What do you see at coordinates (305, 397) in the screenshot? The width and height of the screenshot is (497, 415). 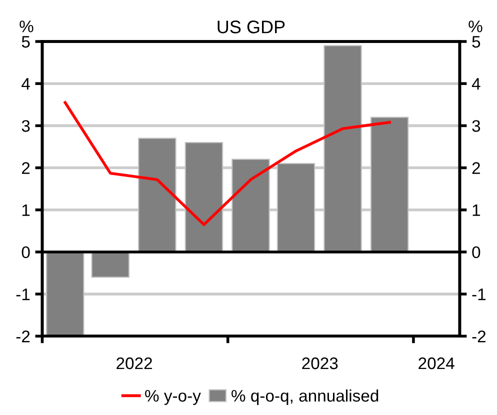 I see `legend-label: % q-o-q, annualised` at bounding box center [305, 397].